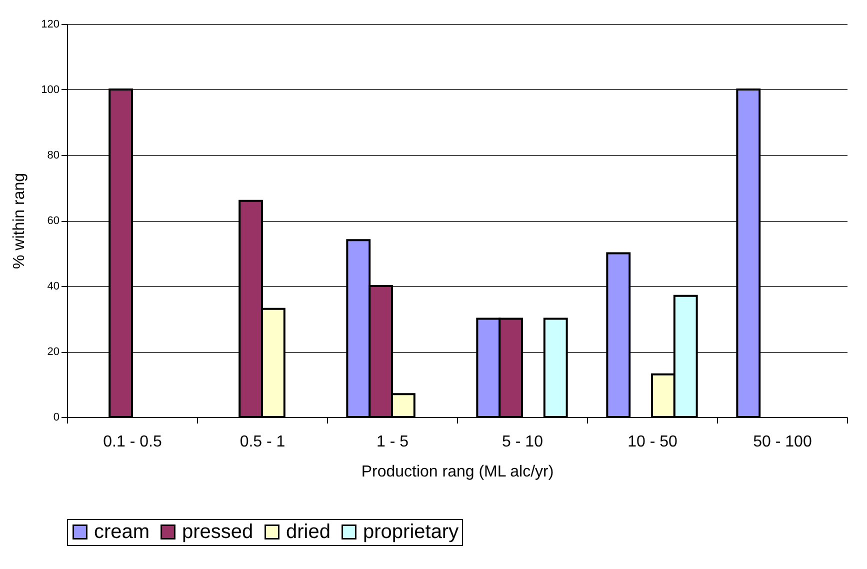 The height and width of the screenshot is (569, 867). I want to click on x-tick-label: 10 - 50, so click(653, 442).